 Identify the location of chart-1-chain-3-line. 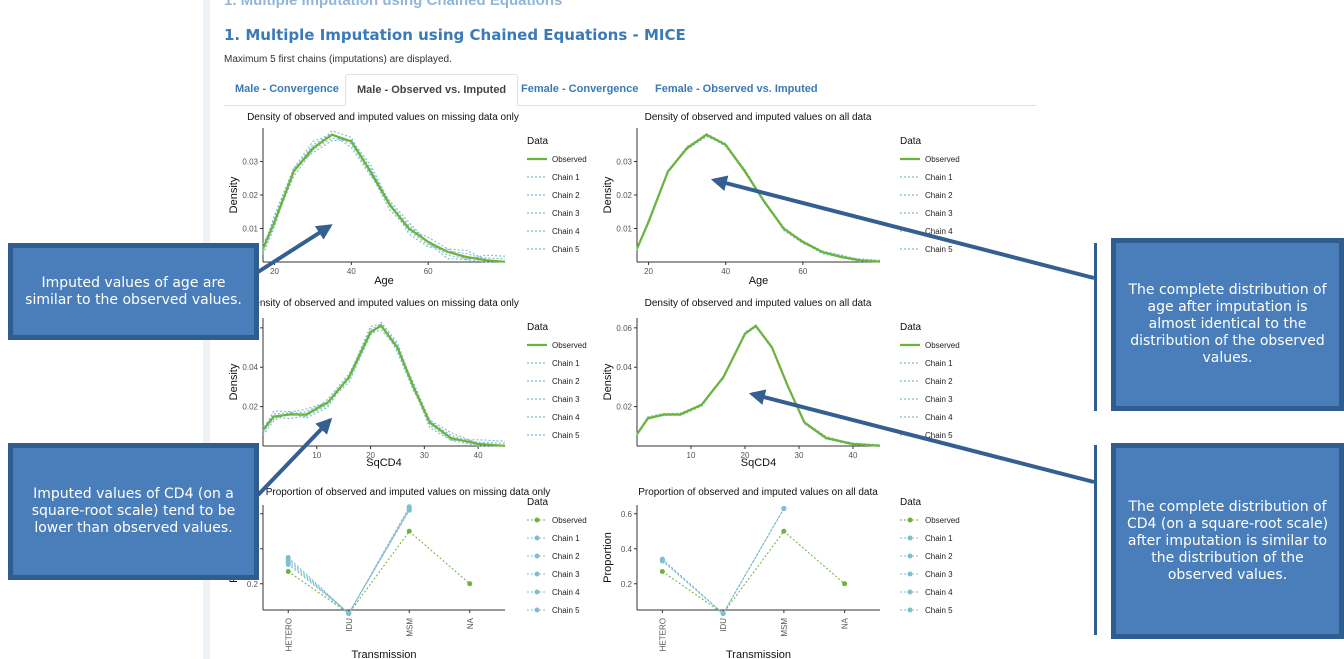
(384, 196).